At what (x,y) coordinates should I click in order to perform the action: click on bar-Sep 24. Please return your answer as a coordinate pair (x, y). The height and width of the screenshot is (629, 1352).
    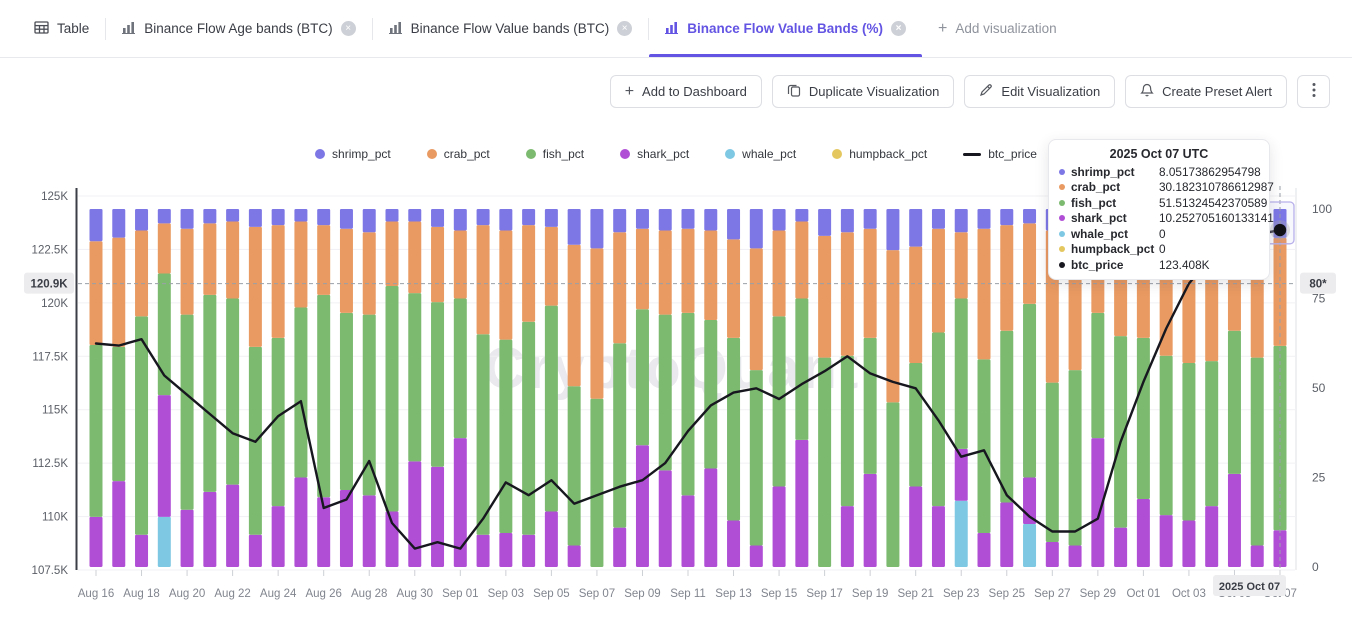
    Looking at the image, I should click on (984, 388).